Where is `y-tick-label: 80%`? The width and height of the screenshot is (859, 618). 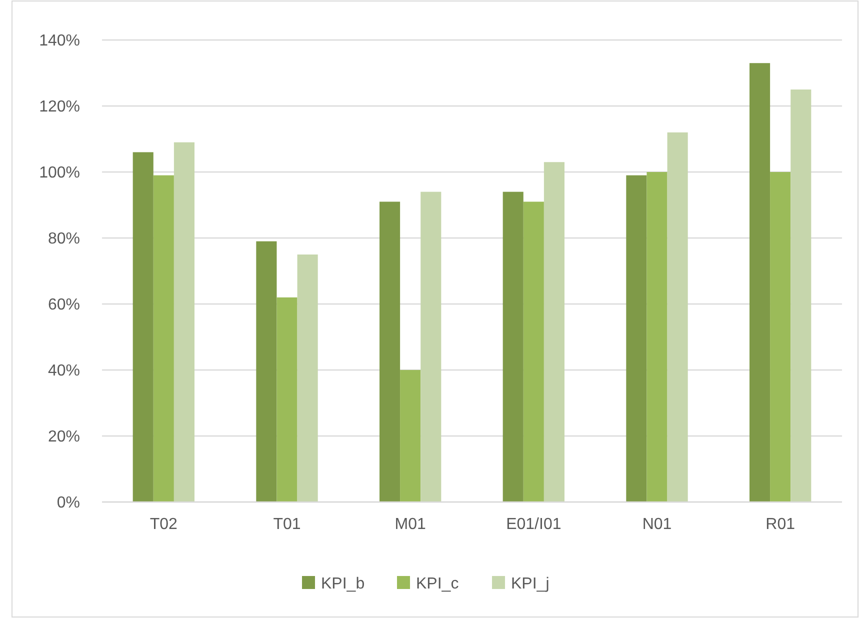 y-tick-label: 80% is located at coordinates (64, 239).